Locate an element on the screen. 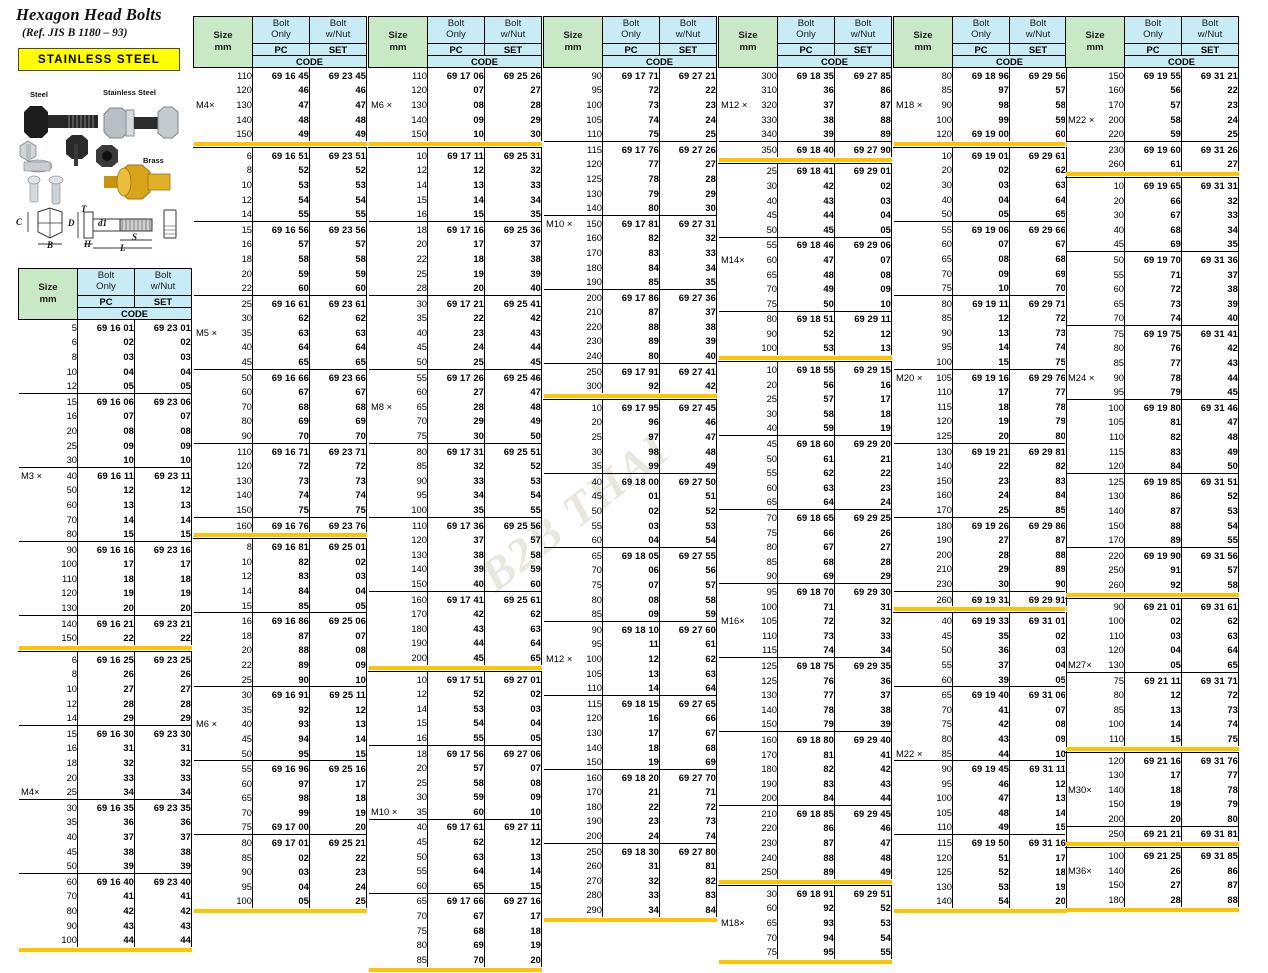 This screenshot has width=1268, height=973. cell-size: M12 × 320 is located at coordinates (748, 104).